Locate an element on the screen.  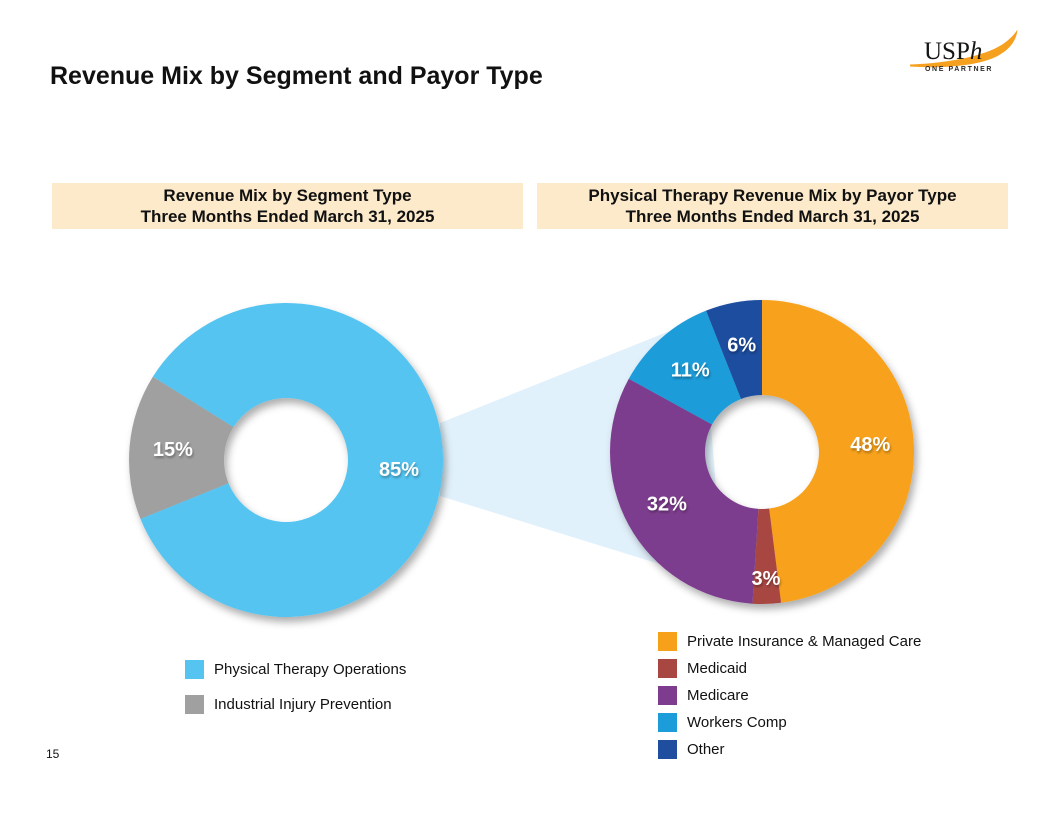
logo-swoosh-icon is located at coordinates (964, 48).